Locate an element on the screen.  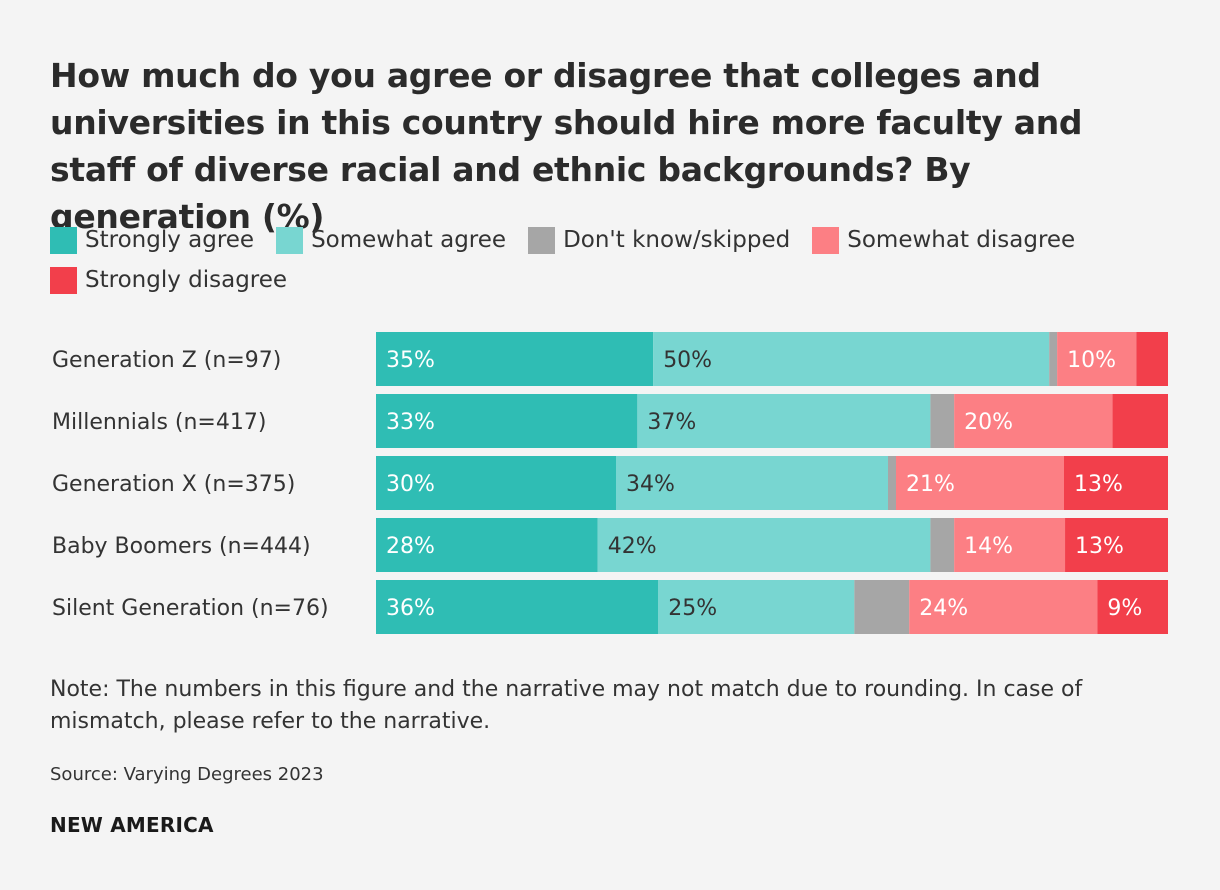
data-label-somewhat-disagree-baby-boomers-n-444: 14% is located at coordinates (988, 546).